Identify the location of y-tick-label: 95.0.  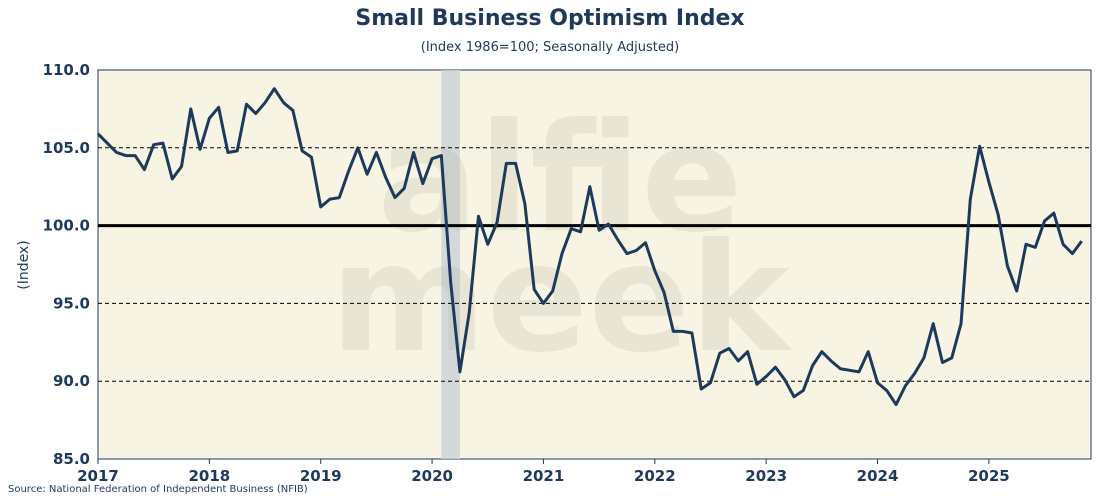
(71, 303).